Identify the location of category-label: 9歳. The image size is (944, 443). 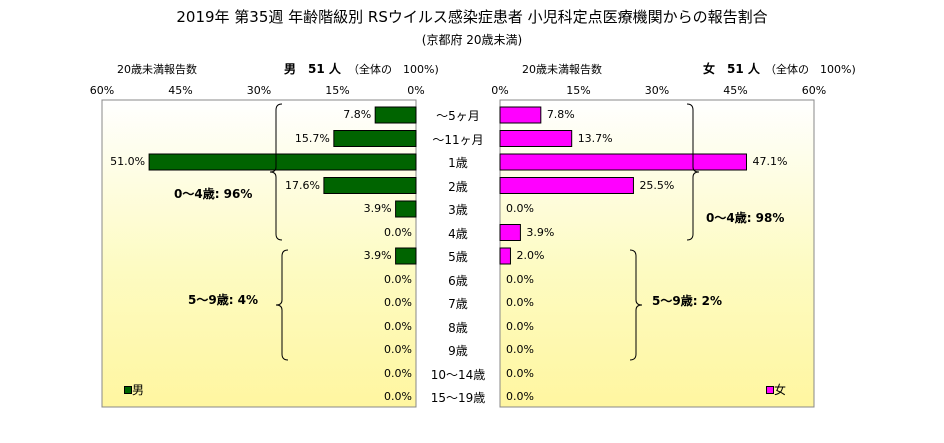
(458, 351).